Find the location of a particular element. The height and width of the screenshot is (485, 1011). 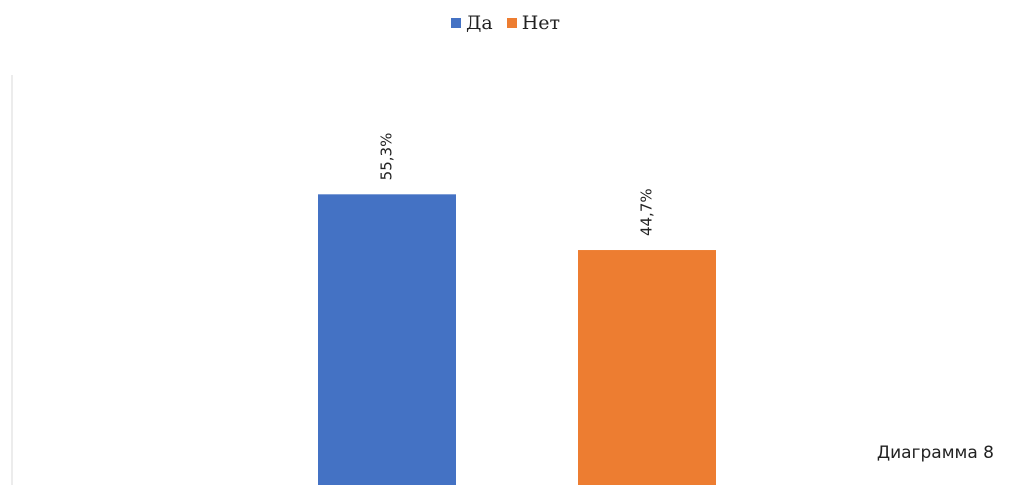

legend-item-net: Нет is located at coordinates (533, 23).